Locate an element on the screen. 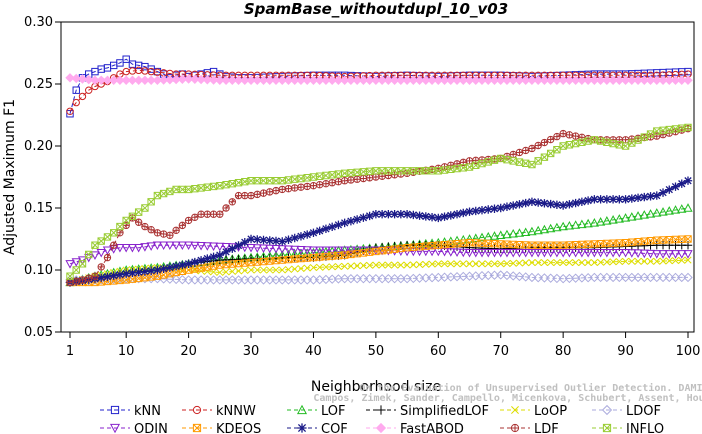 Image resolution: width=702 pixels, height=434 pixels. x-tick-label: 10 is located at coordinates (126, 351).